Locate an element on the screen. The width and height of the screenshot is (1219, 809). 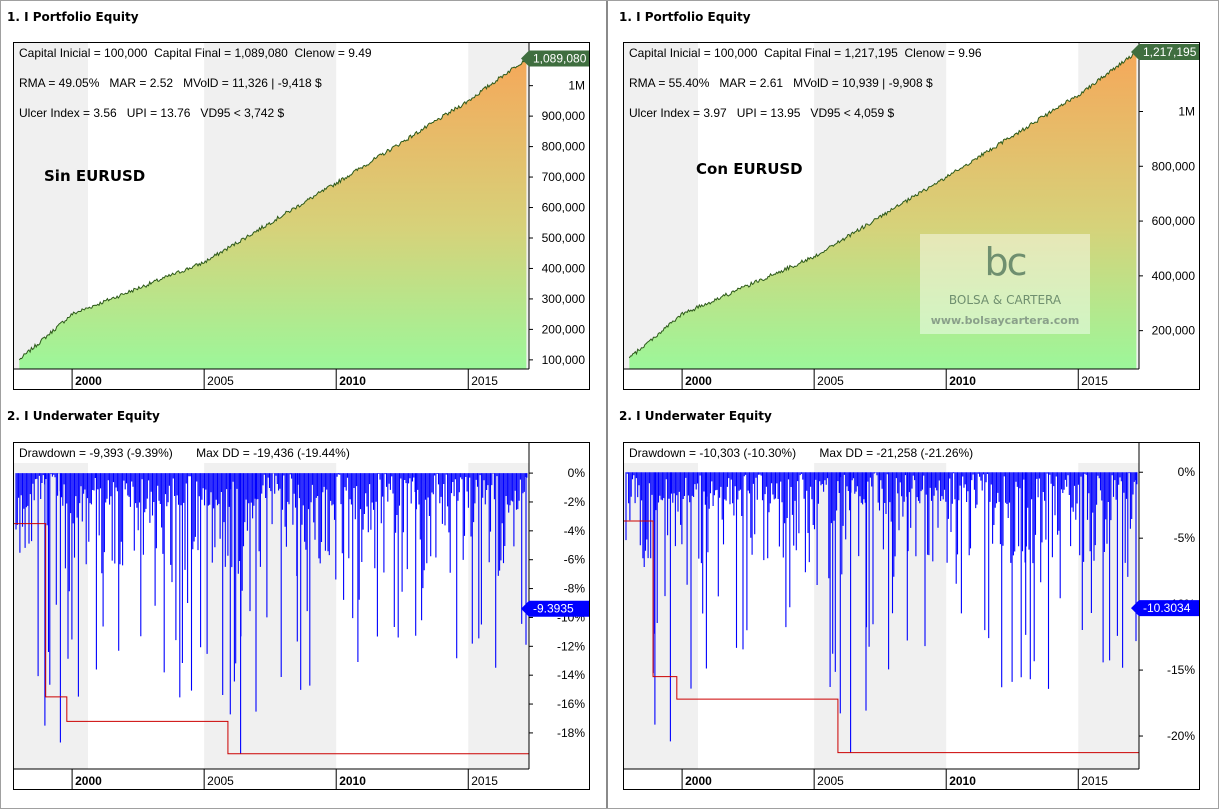
y-tick-label: -8% is located at coordinates (575, 589).